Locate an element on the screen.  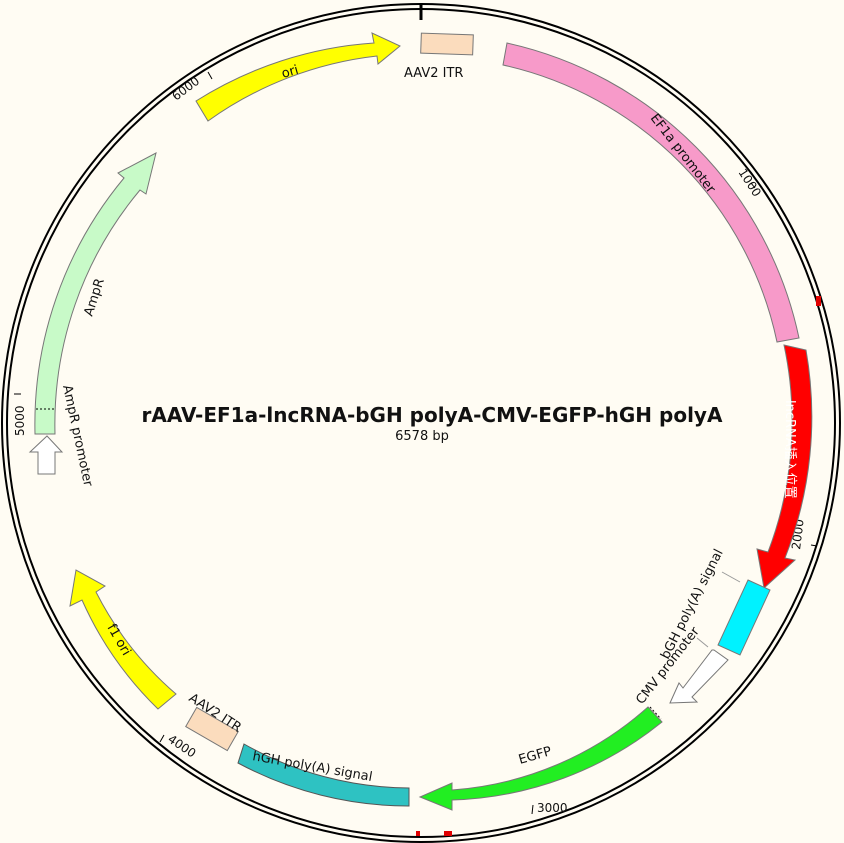
feature-label-egfp: EGFP is located at coordinates (535, 756).